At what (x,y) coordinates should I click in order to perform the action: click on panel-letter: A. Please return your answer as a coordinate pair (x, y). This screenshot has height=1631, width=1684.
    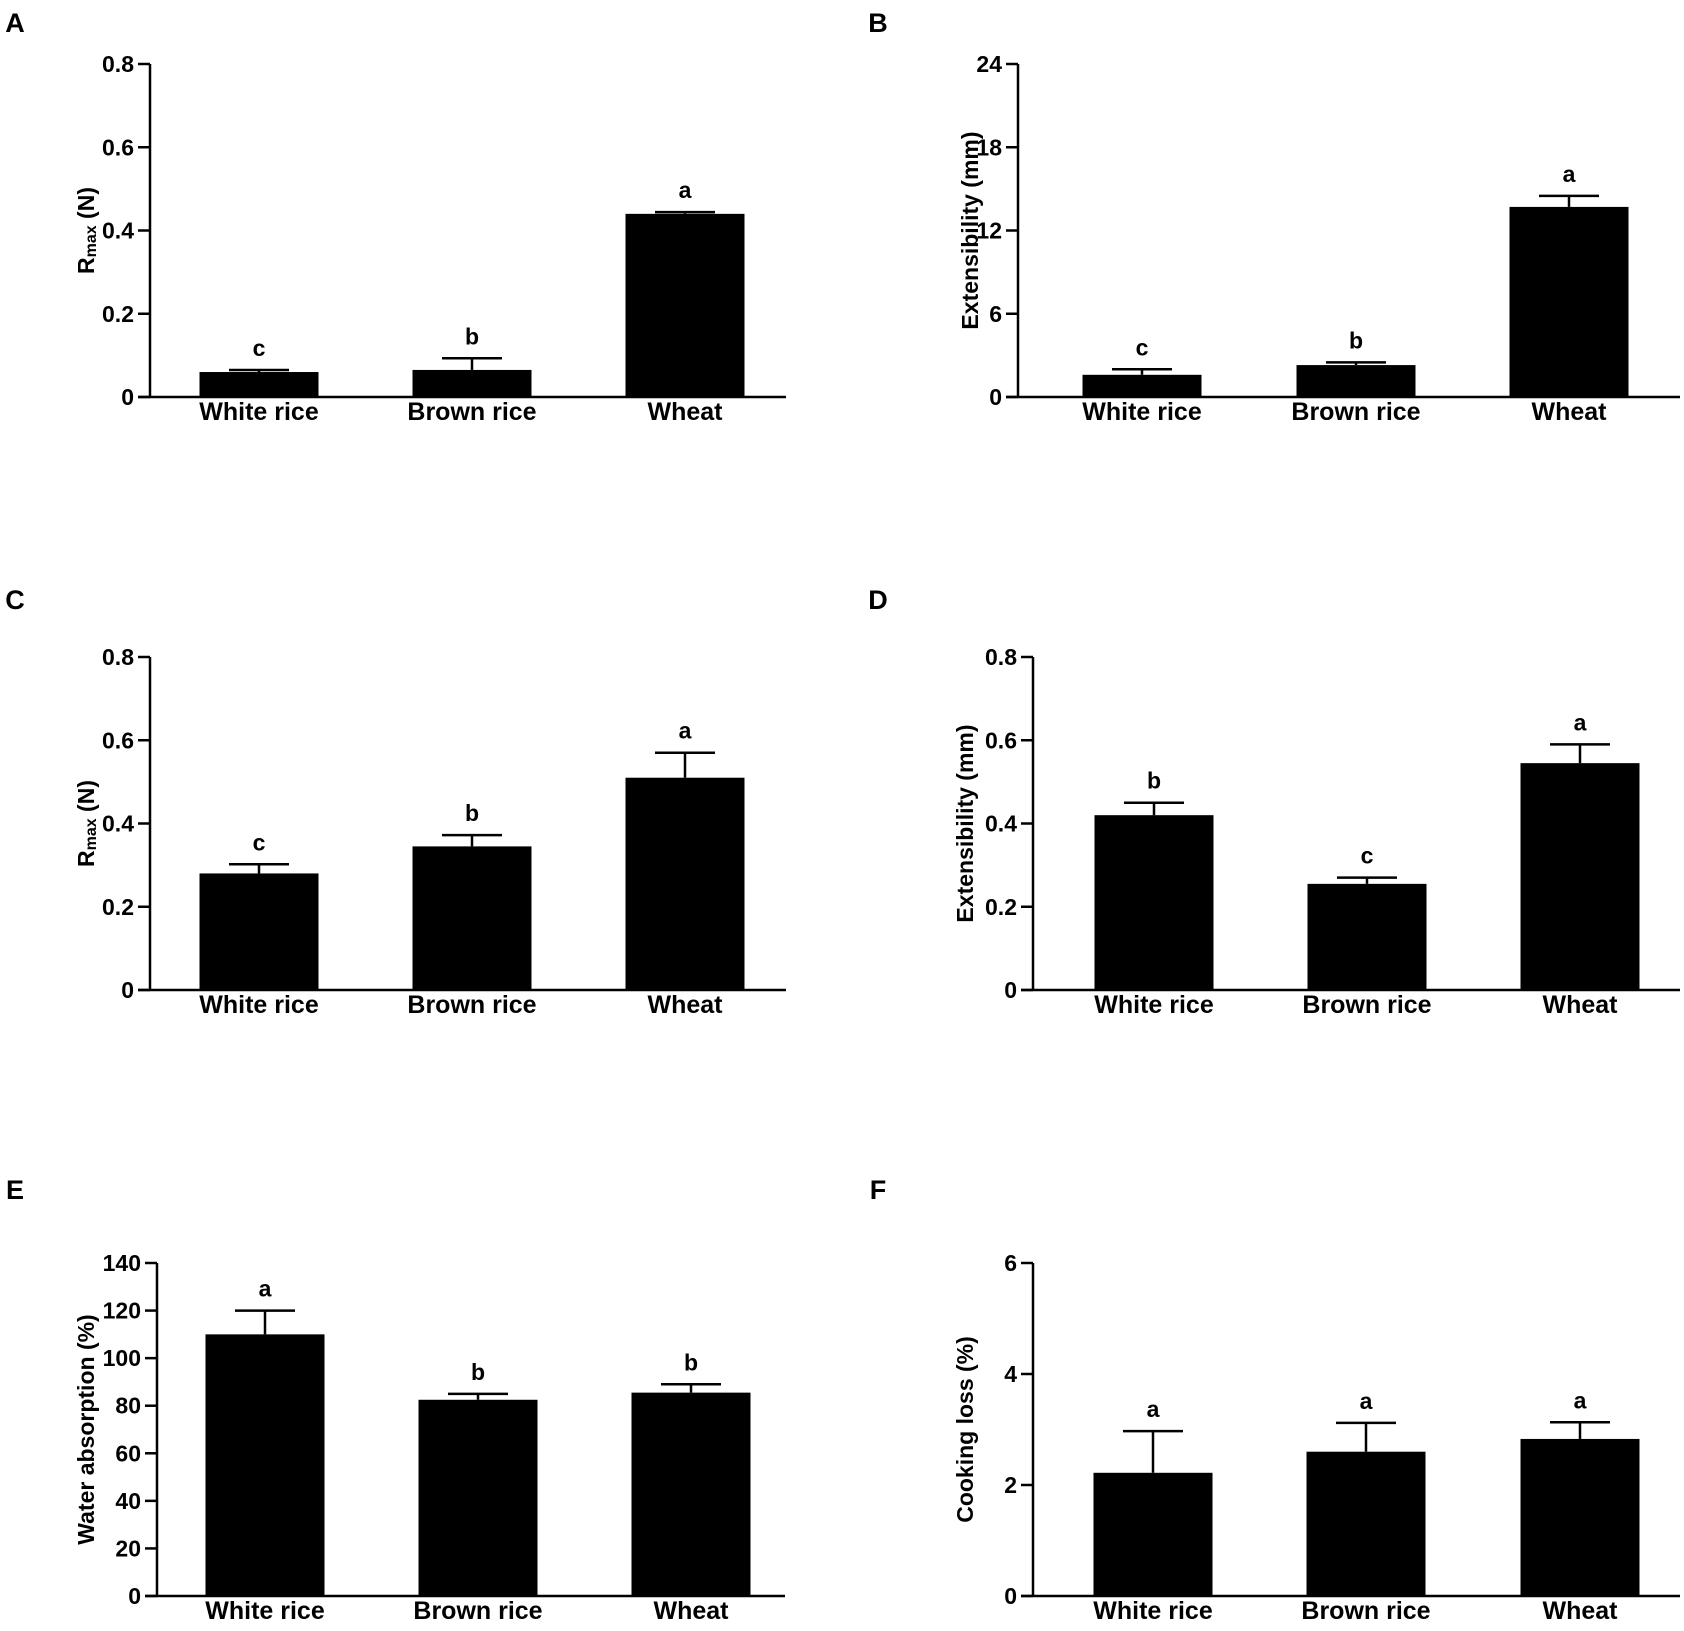
    Looking at the image, I should click on (15, 23).